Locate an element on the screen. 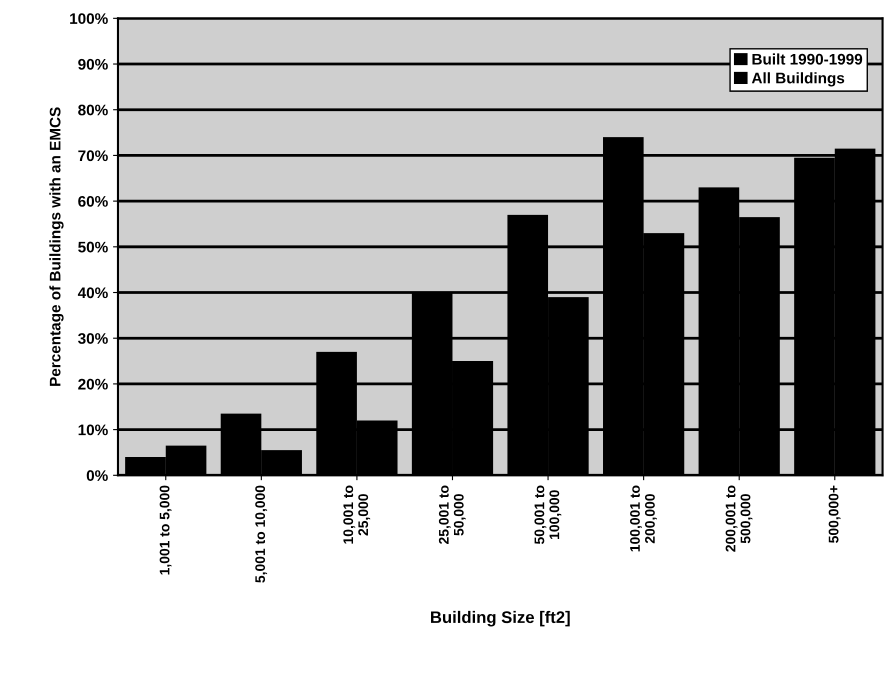 The height and width of the screenshot is (679, 887). legend-label: All Buildings is located at coordinates (798, 79).